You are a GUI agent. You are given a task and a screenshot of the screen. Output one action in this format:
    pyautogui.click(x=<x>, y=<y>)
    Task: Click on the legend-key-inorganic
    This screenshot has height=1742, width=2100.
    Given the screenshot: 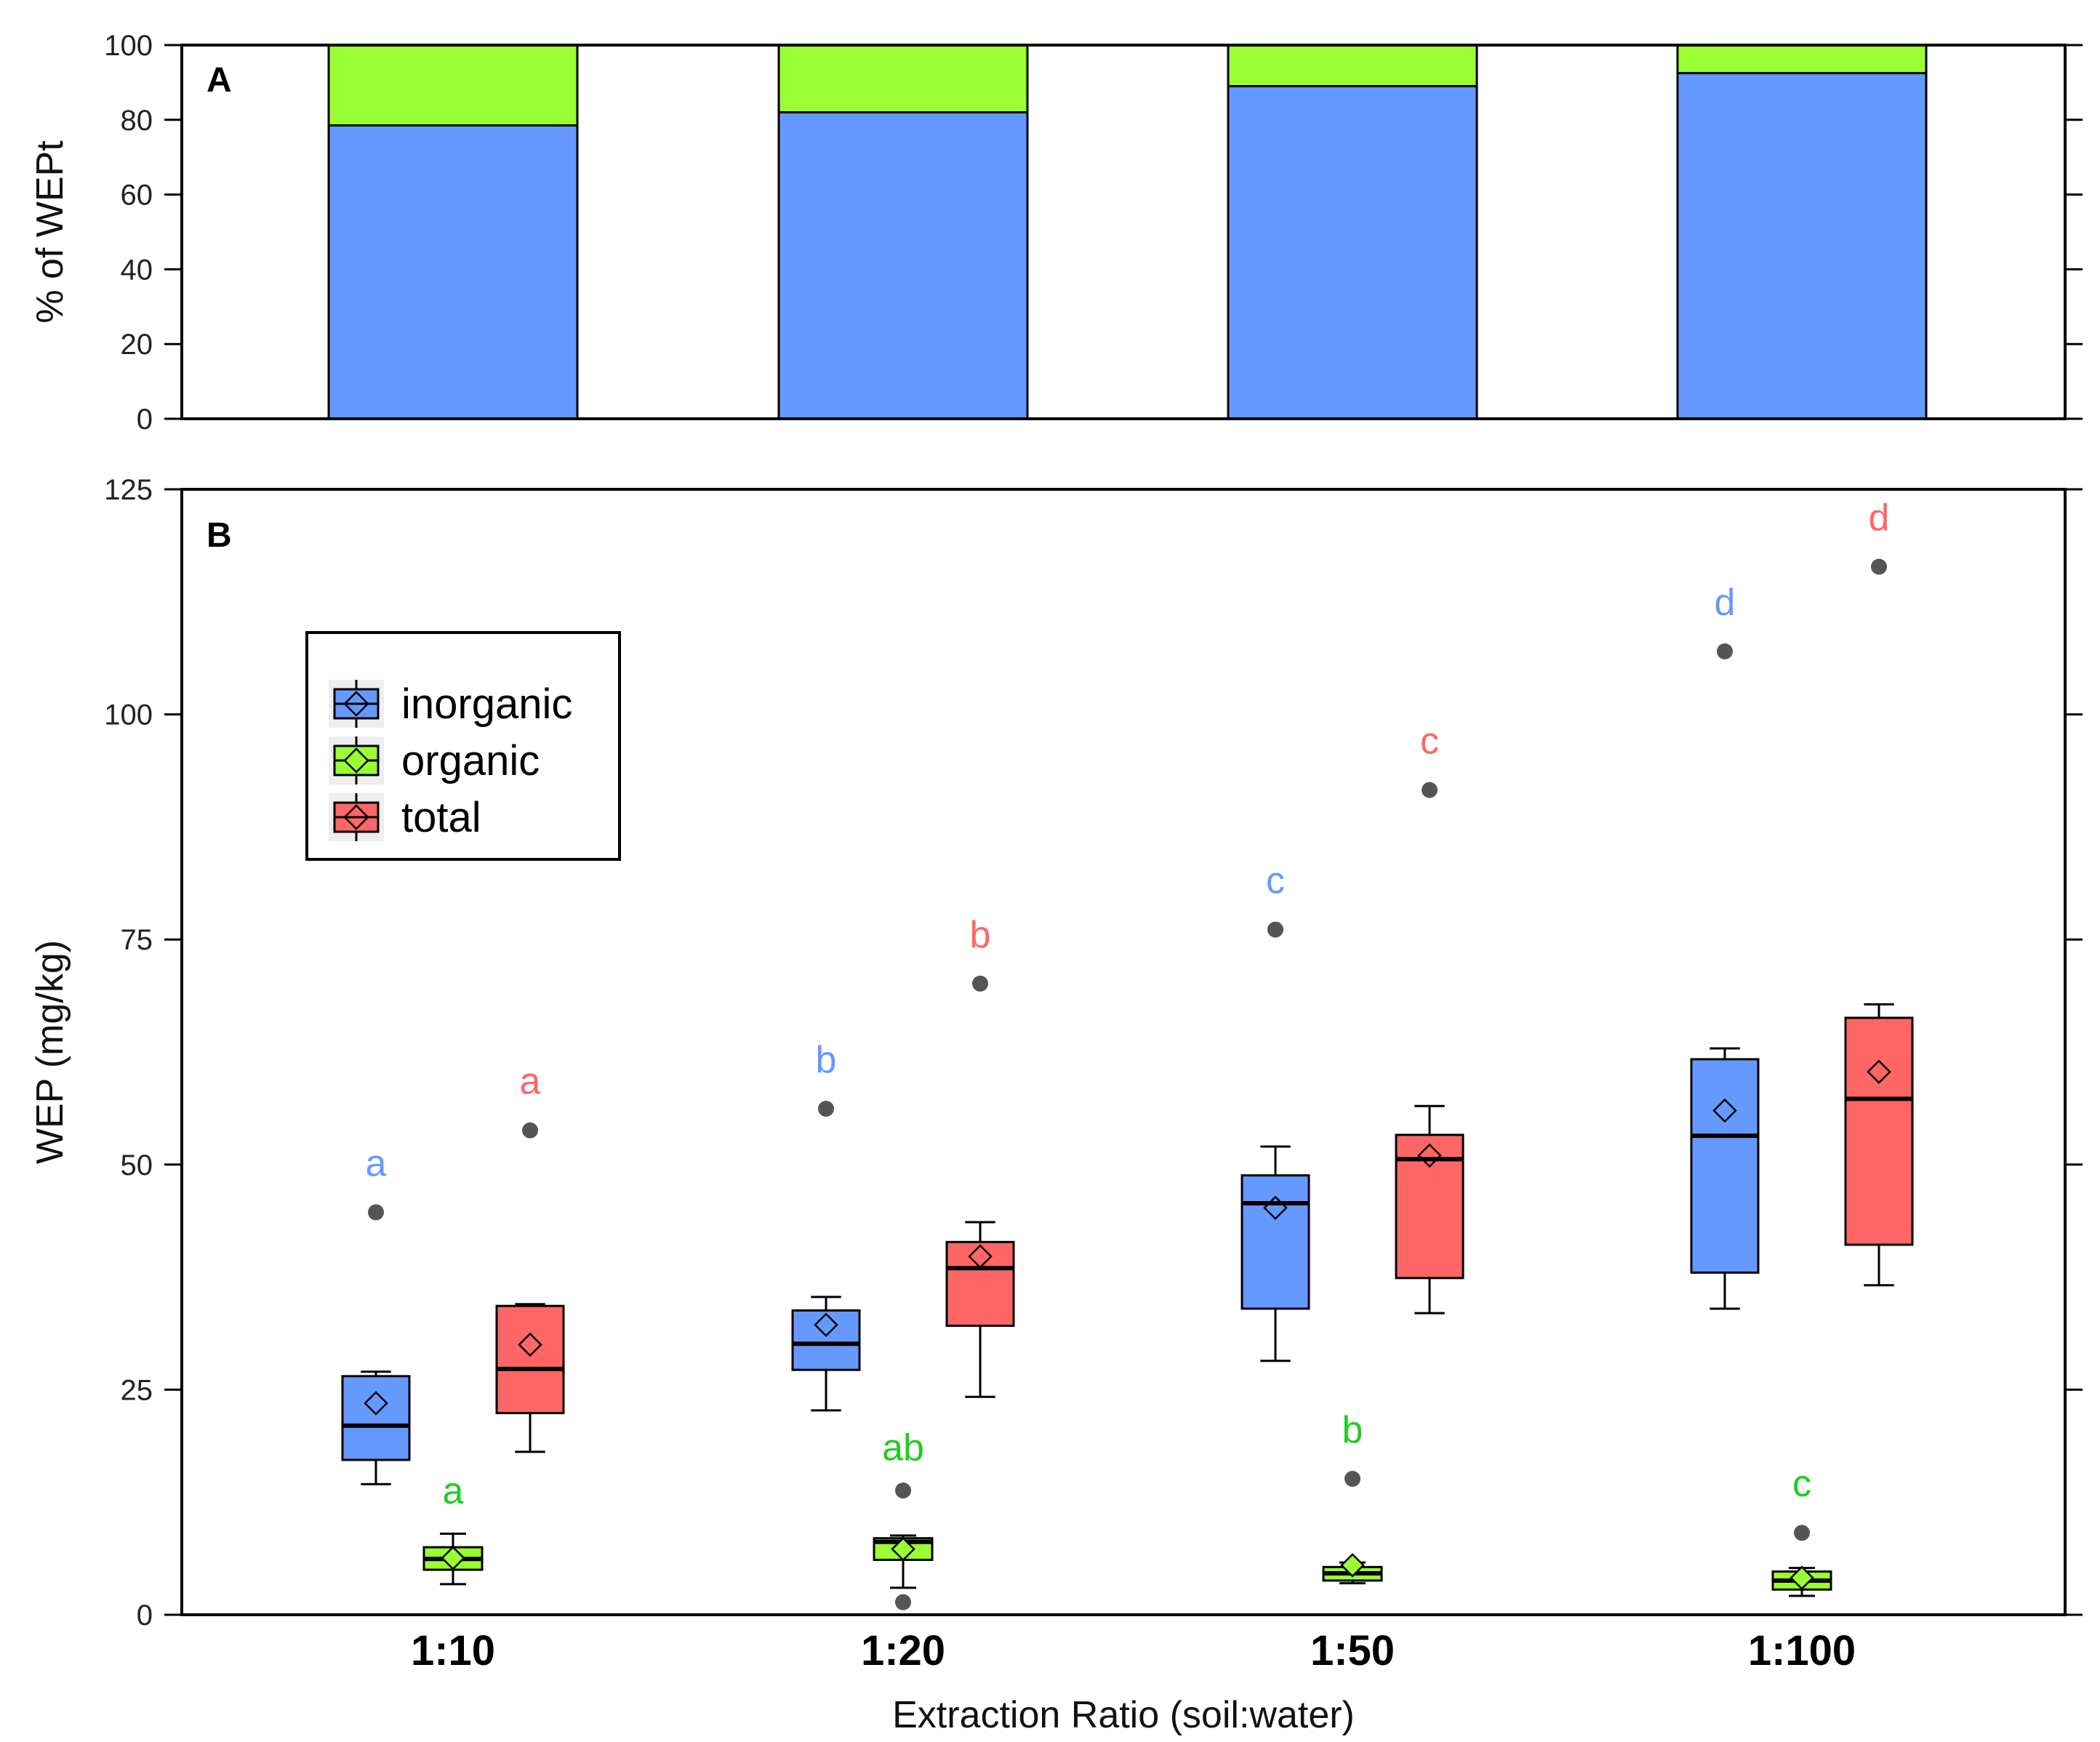 What is the action you would take?
    pyautogui.click(x=356, y=704)
    